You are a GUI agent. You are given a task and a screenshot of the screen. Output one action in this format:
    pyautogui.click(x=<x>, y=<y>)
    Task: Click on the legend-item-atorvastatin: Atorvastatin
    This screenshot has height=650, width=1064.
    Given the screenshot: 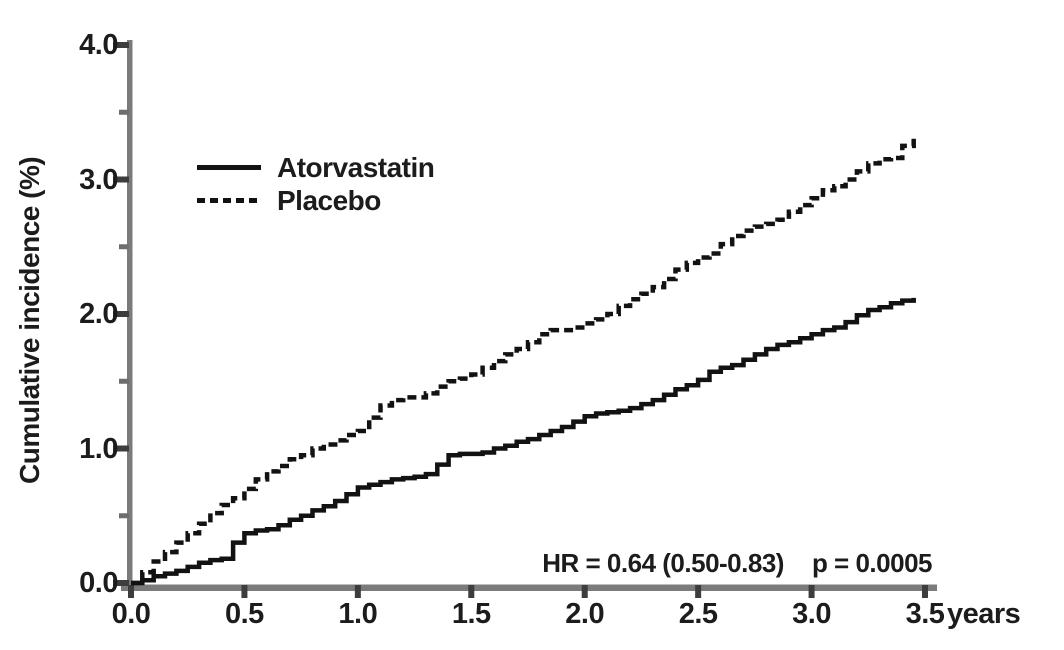 What is the action you would take?
    pyautogui.click(x=316, y=167)
    